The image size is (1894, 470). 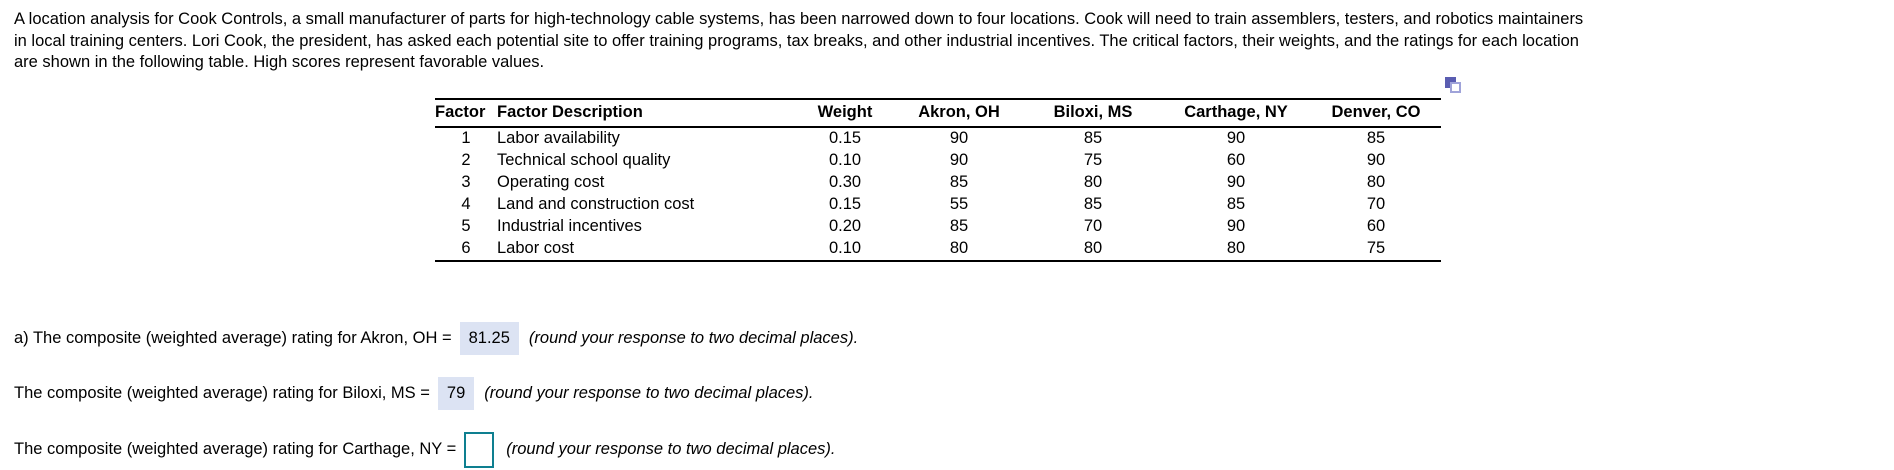 I want to click on header-weight: Weight, so click(x=845, y=113).